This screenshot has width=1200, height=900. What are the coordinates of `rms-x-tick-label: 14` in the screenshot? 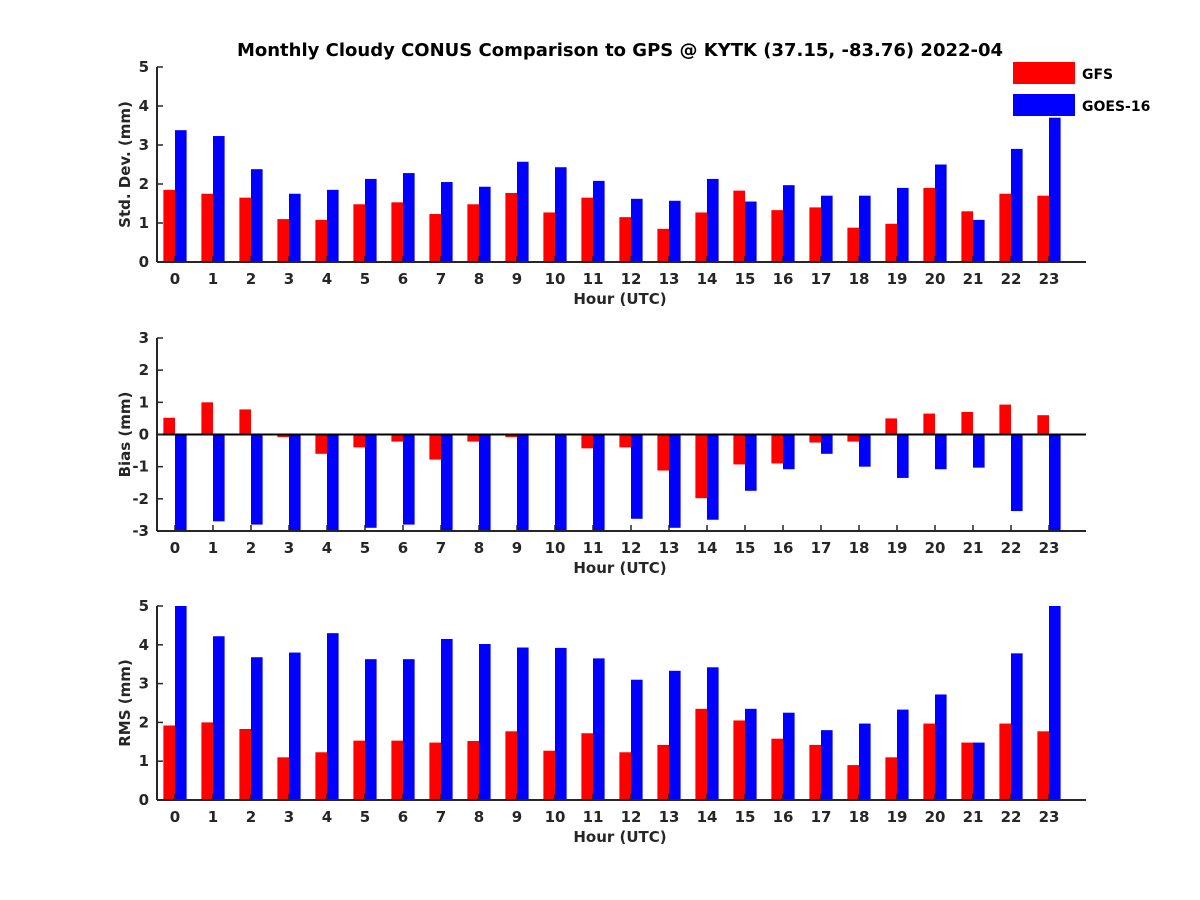 It's located at (707, 817).